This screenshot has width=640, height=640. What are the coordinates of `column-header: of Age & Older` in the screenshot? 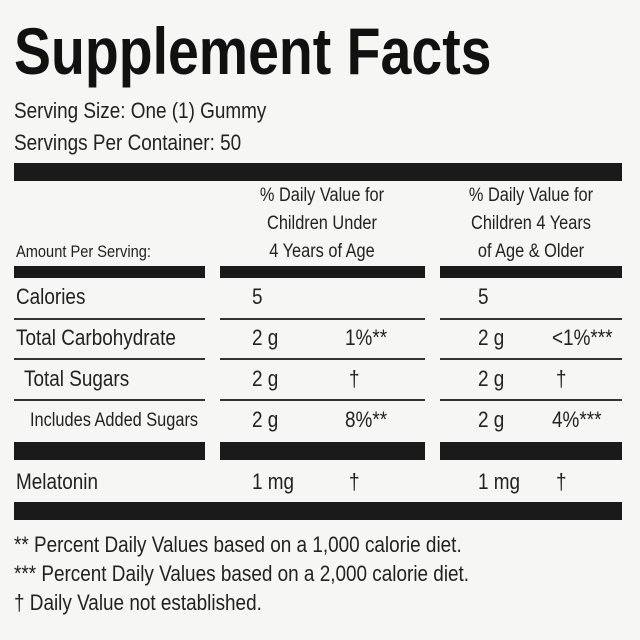 It's located at (531, 251).